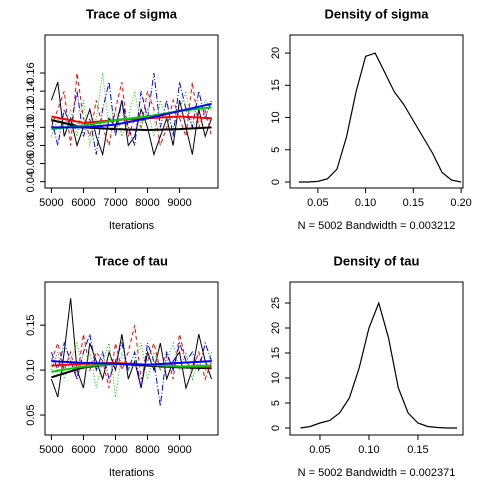  Describe the element at coordinates (276, 303) in the screenshot. I see `y-tick-label: 25` at that location.